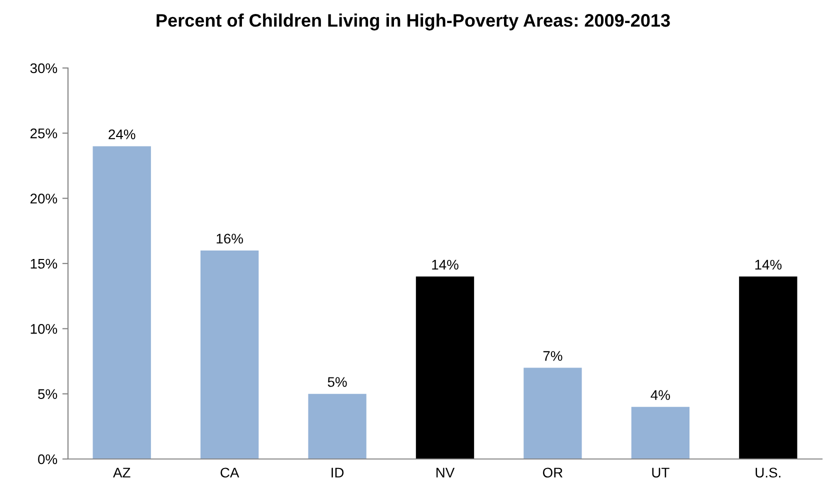 The height and width of the screenshot is (488, 826). I want to click on x-tick-label: AZ, so click(121, 473).